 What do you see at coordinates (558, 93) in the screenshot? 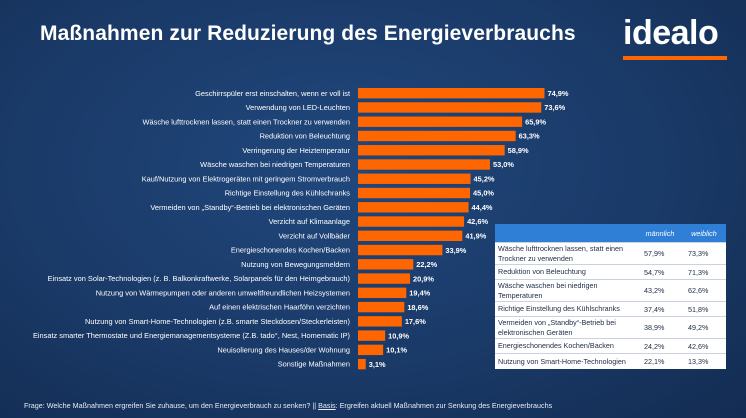
I see `value-label: 74,9%` at bounding box center [558, 93].